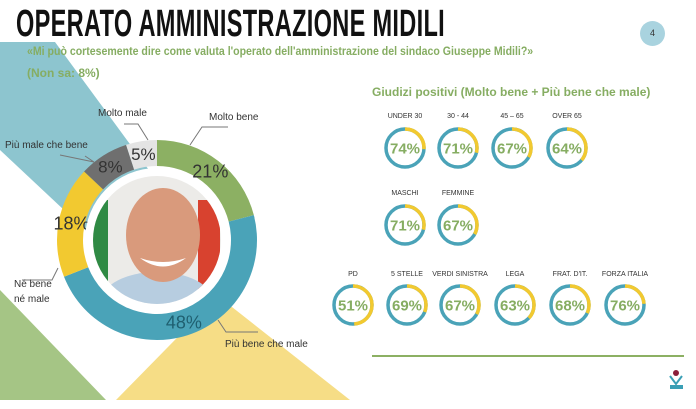  I want to click on segment-value: 76%, so click(625, 306).